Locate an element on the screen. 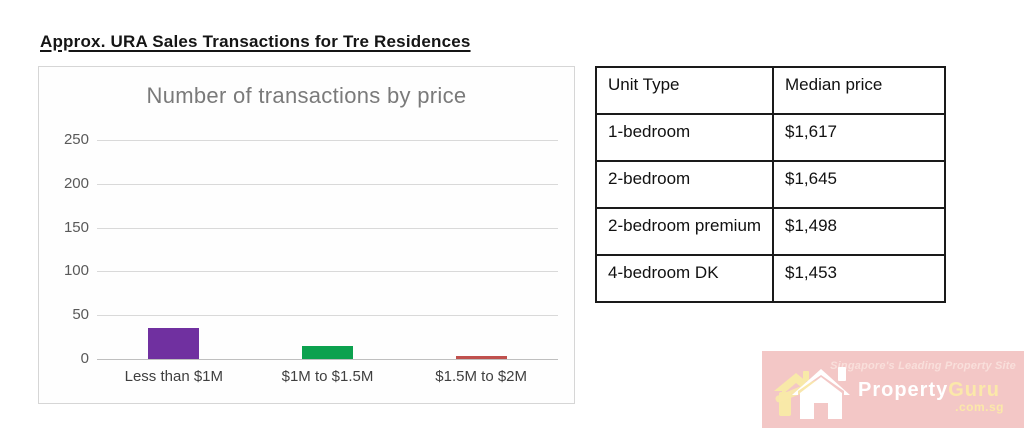  unit-type-cell: 2-bedroom is located at coordinates (684, 184).